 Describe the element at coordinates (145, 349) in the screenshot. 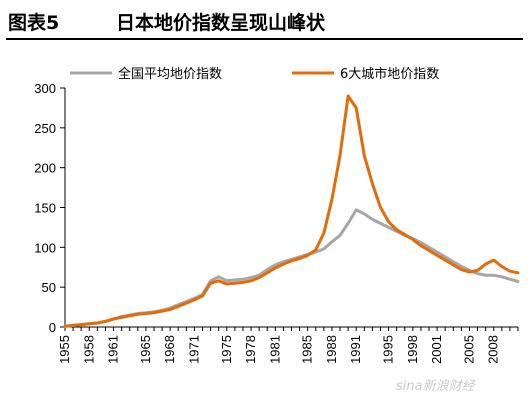

I see `x-tick-label: 1965` at that location.